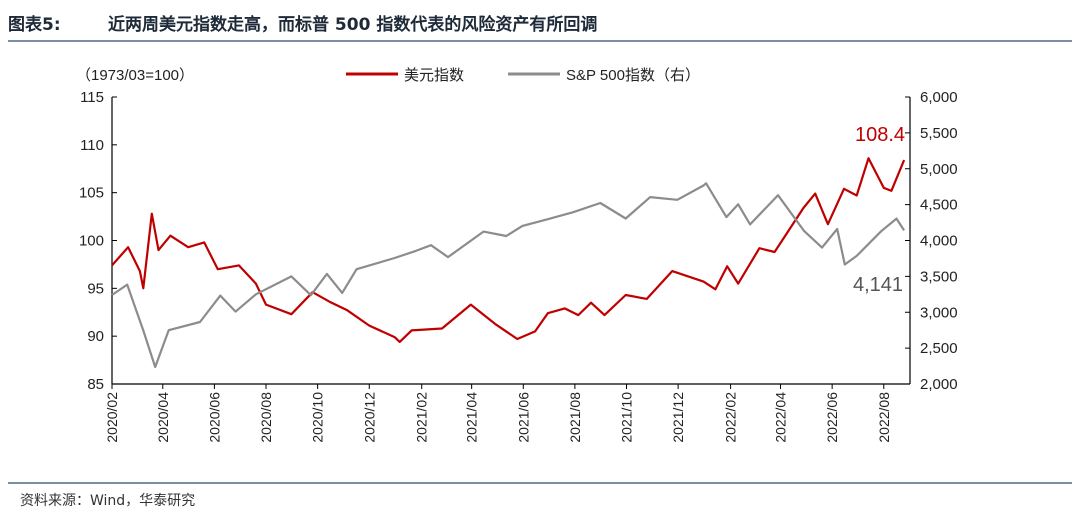 This screenshot has width=1080, height=520. What do you see at coordinates (34, 25) in the screenshot?
I see `figure-label: 图表5:` at bounding box center [34, 25].